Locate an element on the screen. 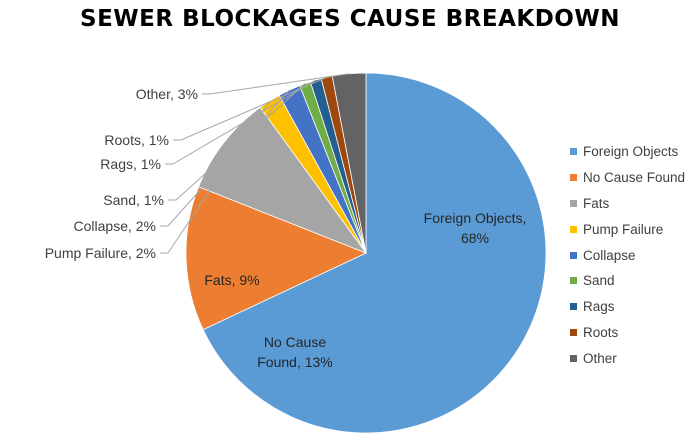 The height and width of the screenshot is (446, 700). leader-line-roots is located at coordinates (250, 108).